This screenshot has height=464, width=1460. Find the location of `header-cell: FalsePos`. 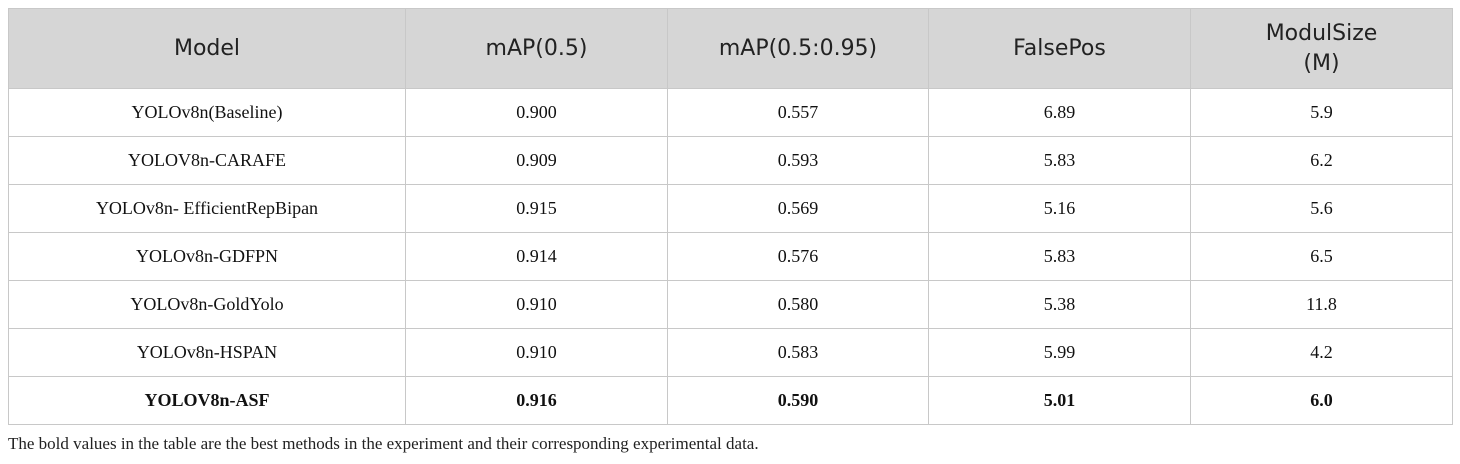

header-cell: FalsePos is located at coordinates (1059, 48).